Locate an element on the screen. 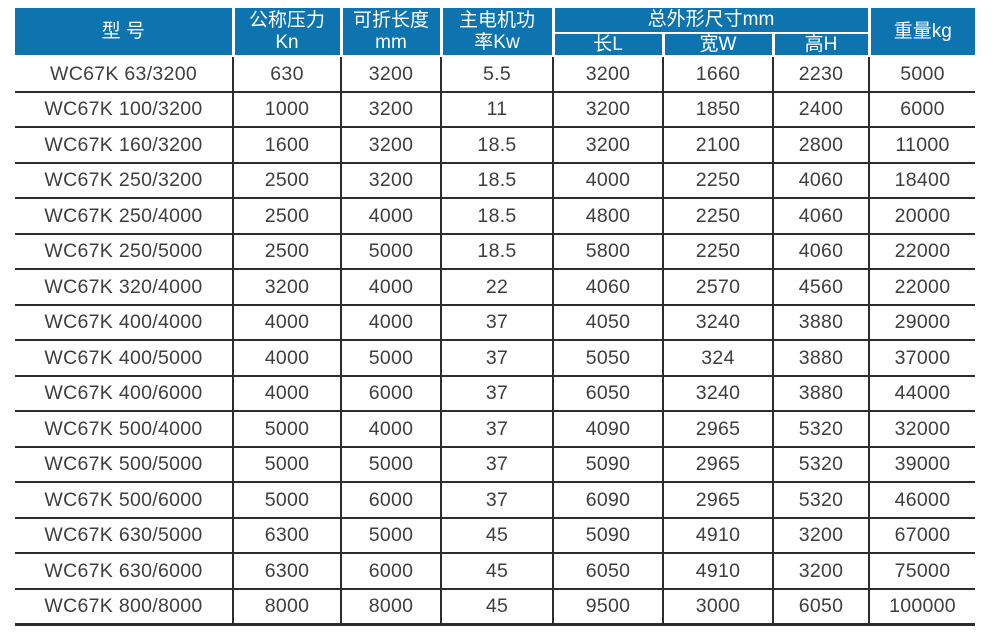 This screenshot has width=992, height=641. value-cell: 6090 is located at coordinates (608, 500).